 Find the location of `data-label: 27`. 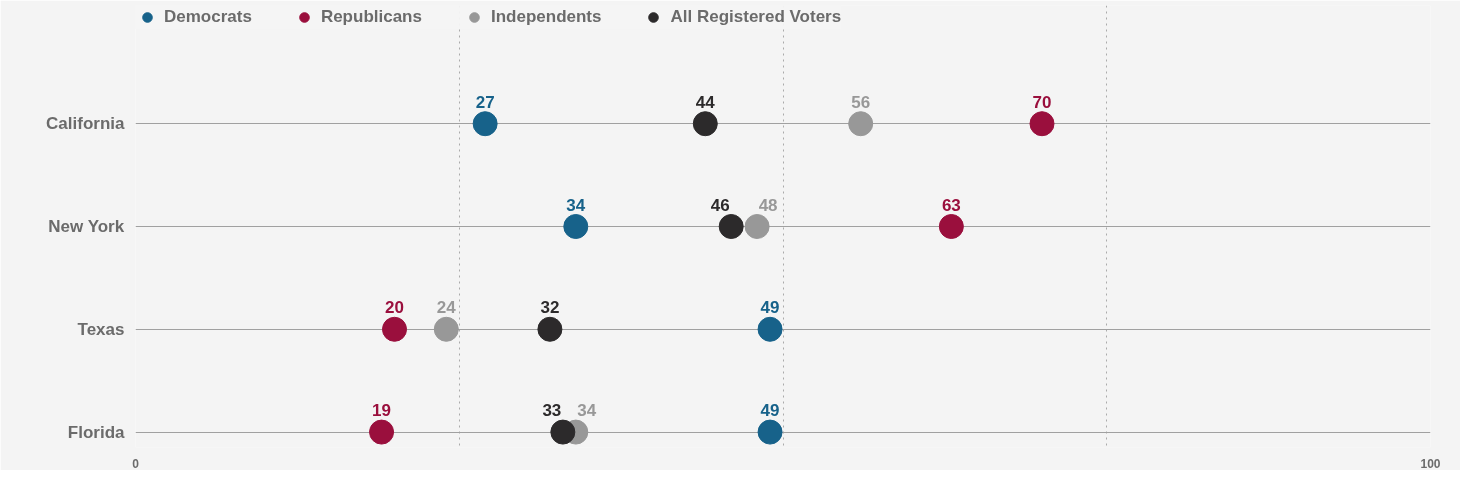

data-label: 27 is located at coordinates (485, 102).